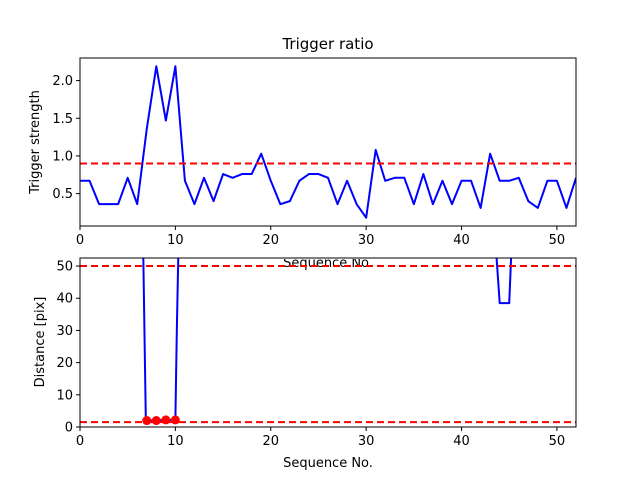 This screenshot has width=640, height=480. What do you see at coordinates (35, 142) in the screenshot?
I see `y-axis-label: Trigger strength` at bounding box center [35, 142].